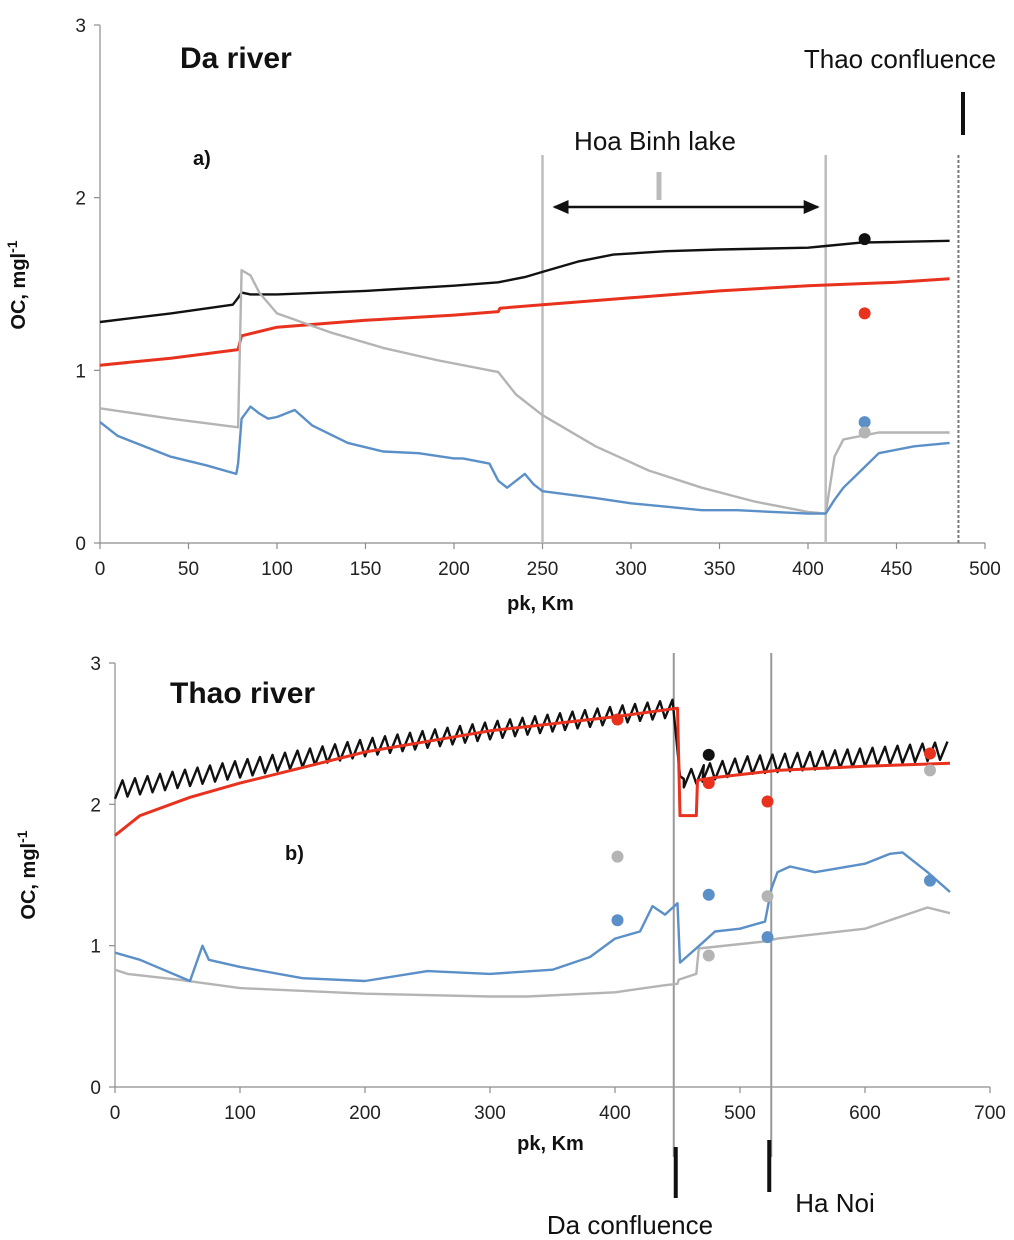 The height and width of the screenshot is (1240, 1014). I want to click on x-tick-label: 450, so click(897, 569).